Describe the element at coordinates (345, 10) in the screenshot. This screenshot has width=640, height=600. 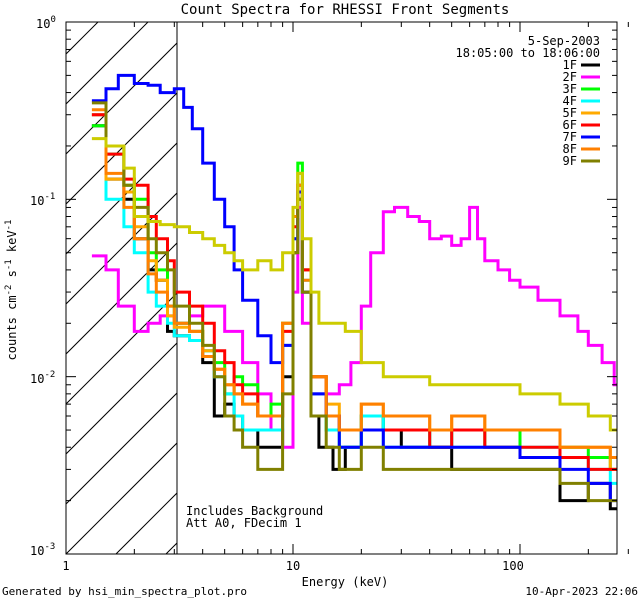
I see `chart-title: Count Spectra for RHESSI Front Segments` at that location.